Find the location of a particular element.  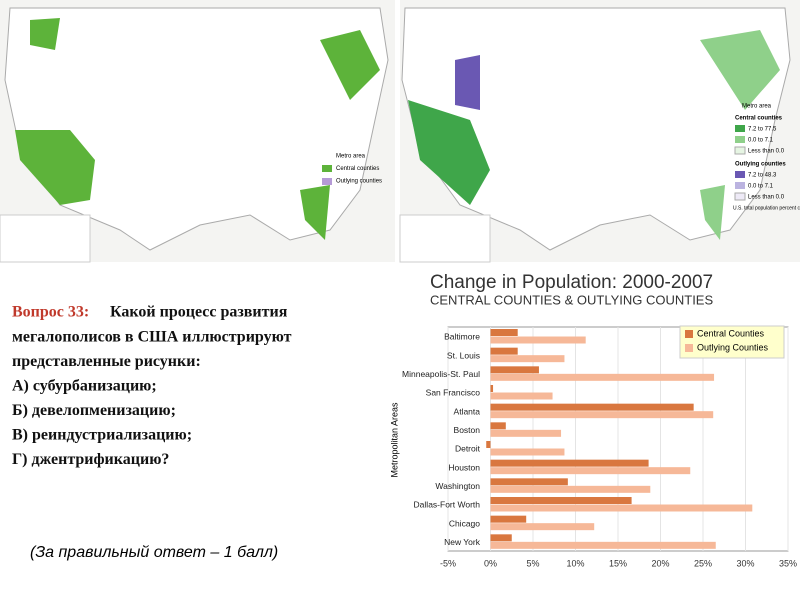

y-tick-label: Chicago is located at coordinates (464, 523).